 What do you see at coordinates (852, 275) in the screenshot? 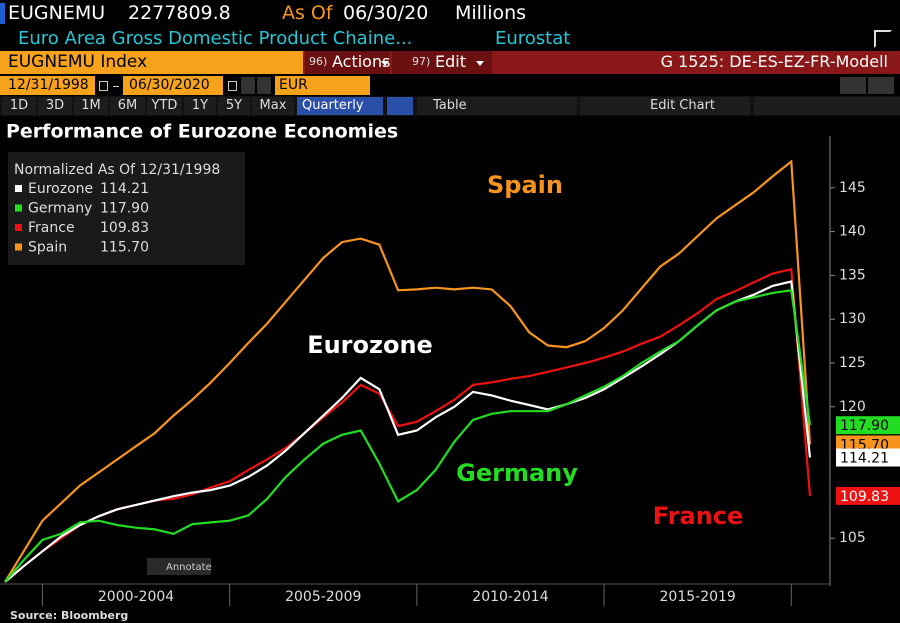
I see `y-tick-label: 135` at bounding box center [852, 275].